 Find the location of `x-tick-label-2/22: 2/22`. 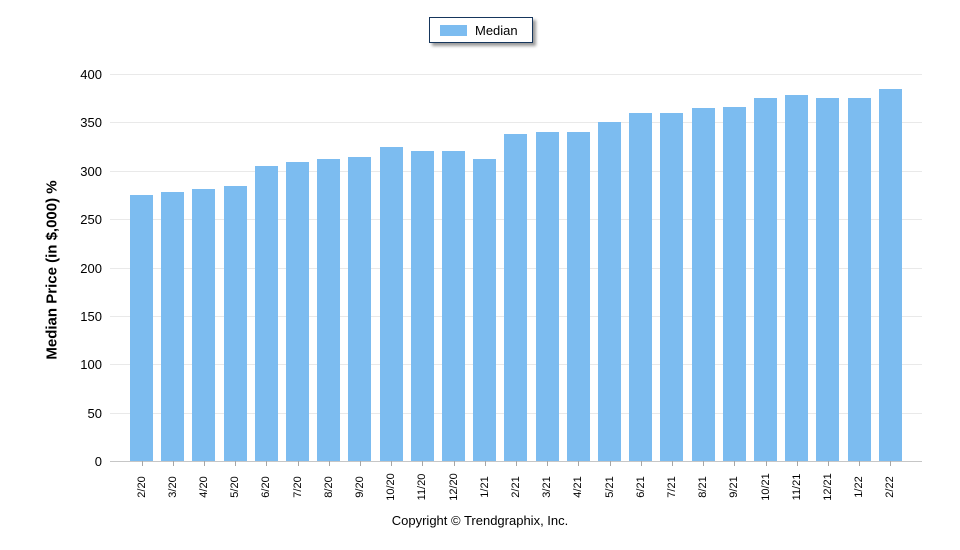

x-tick-label-2/22: 2/22 is located at coordinates (890, 487).